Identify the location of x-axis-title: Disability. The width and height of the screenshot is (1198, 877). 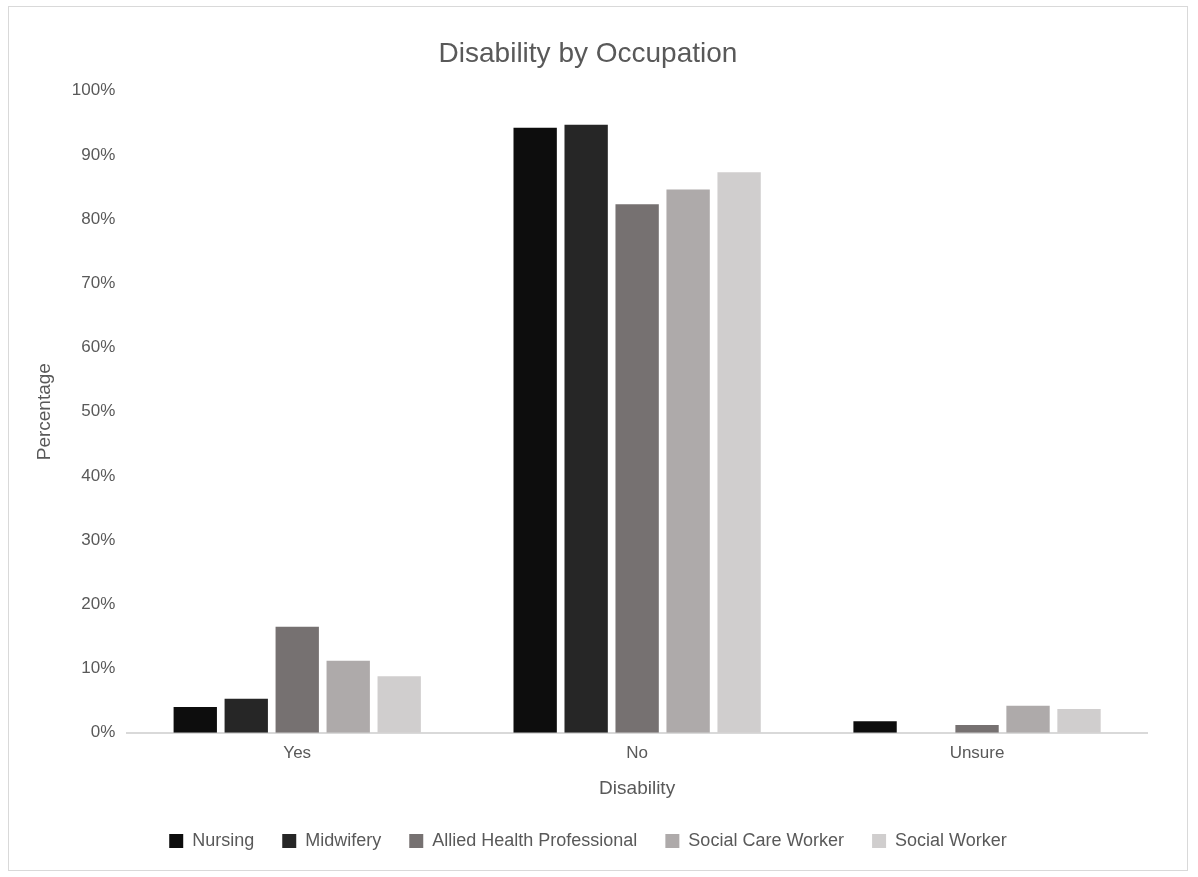
(637, 787).